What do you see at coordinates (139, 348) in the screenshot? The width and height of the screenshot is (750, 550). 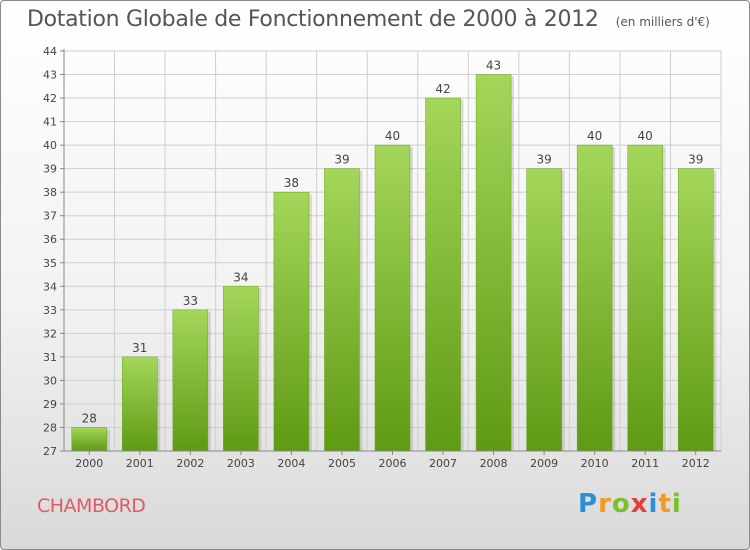 I see `bar-value-label: 31` at bounding box center [139, 348].